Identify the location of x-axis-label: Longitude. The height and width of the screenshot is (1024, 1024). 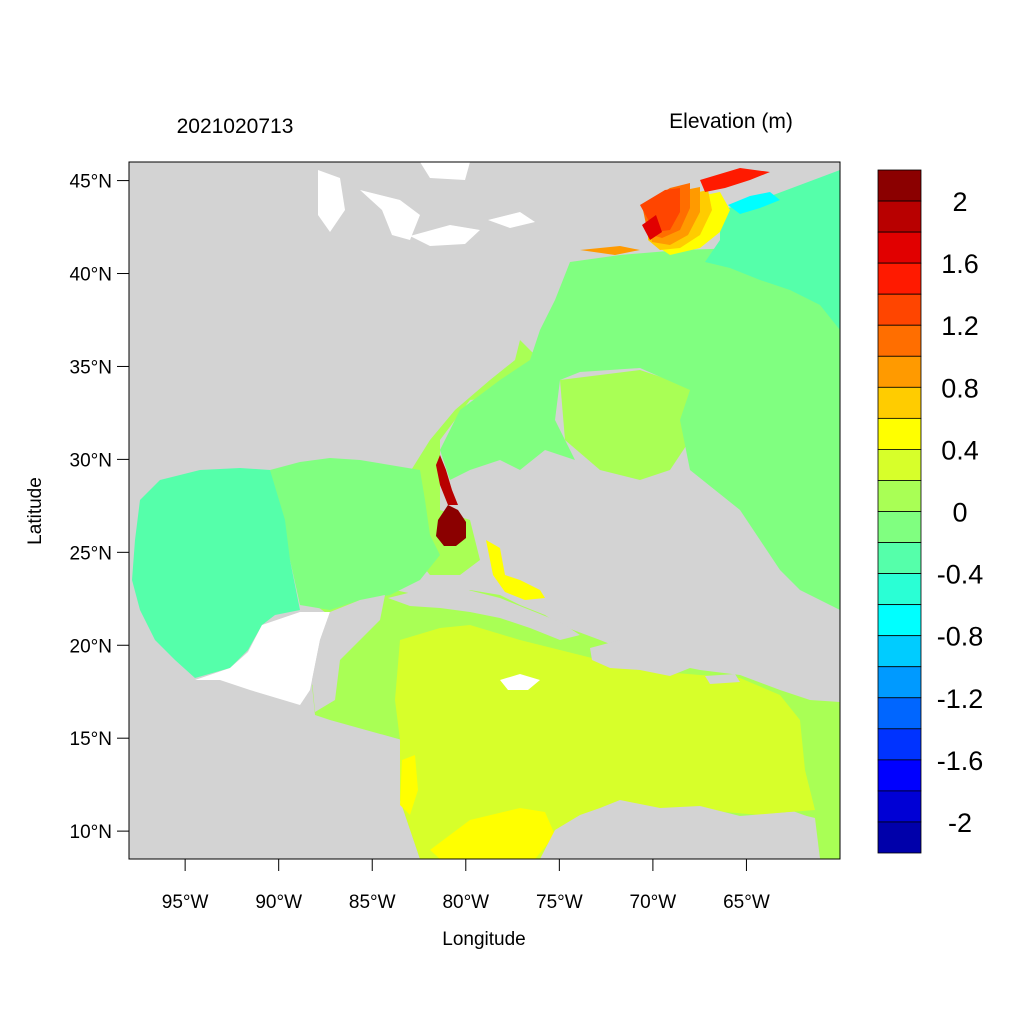
(483, 939).